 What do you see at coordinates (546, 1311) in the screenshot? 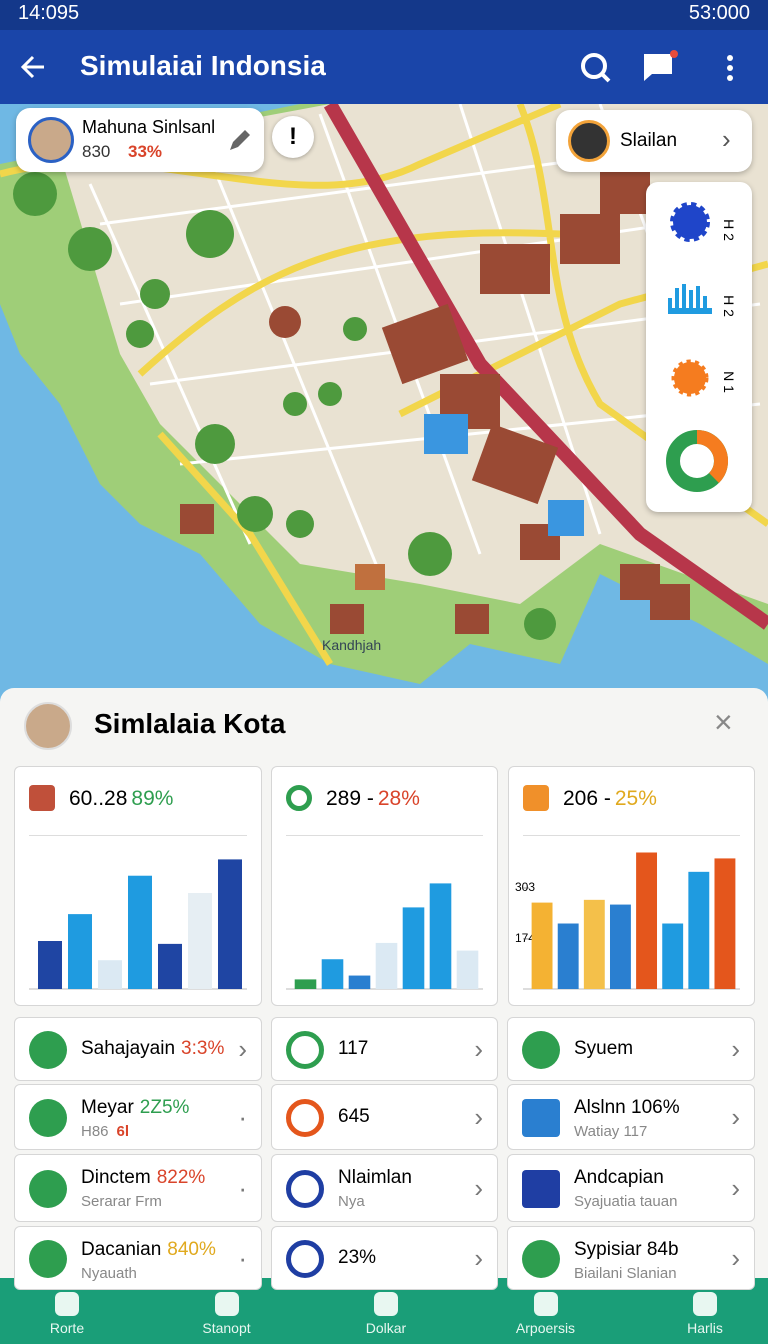
I see `nav-item: Arpoersis` at bounding box center [546, 1311].